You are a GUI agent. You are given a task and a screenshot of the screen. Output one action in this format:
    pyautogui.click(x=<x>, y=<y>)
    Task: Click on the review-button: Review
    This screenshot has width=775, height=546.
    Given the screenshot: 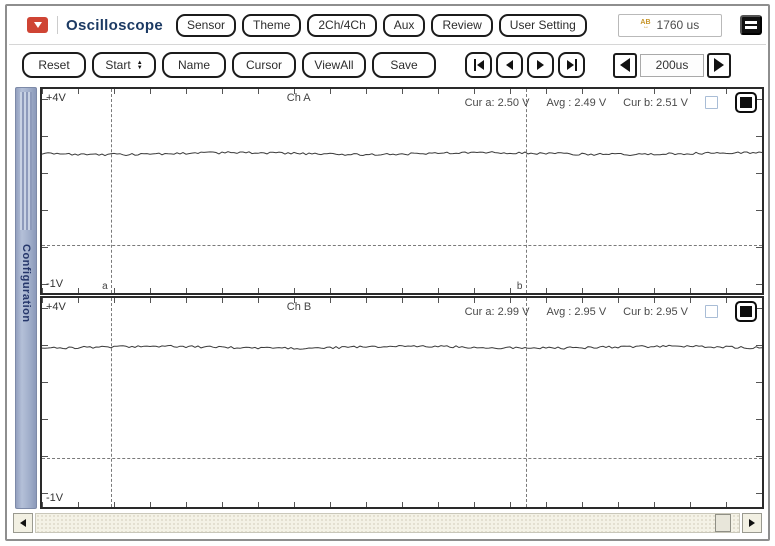 What is the action you would take?
    pyautogui.click(x=462, y=25)
    